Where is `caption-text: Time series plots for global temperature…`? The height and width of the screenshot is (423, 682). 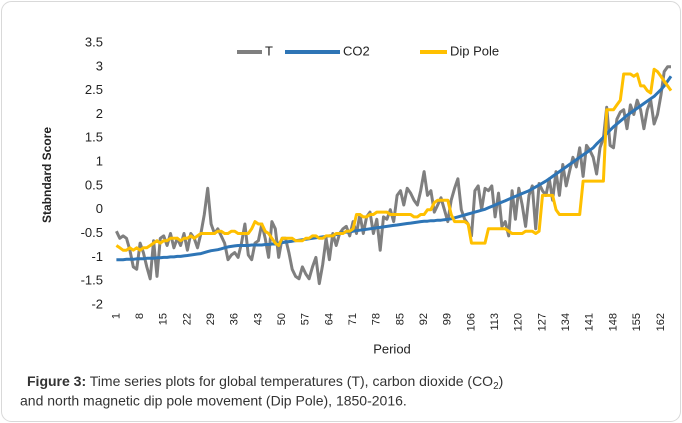 caption-text: Time series plots for global temperature… is located at coordinates (291, 381).